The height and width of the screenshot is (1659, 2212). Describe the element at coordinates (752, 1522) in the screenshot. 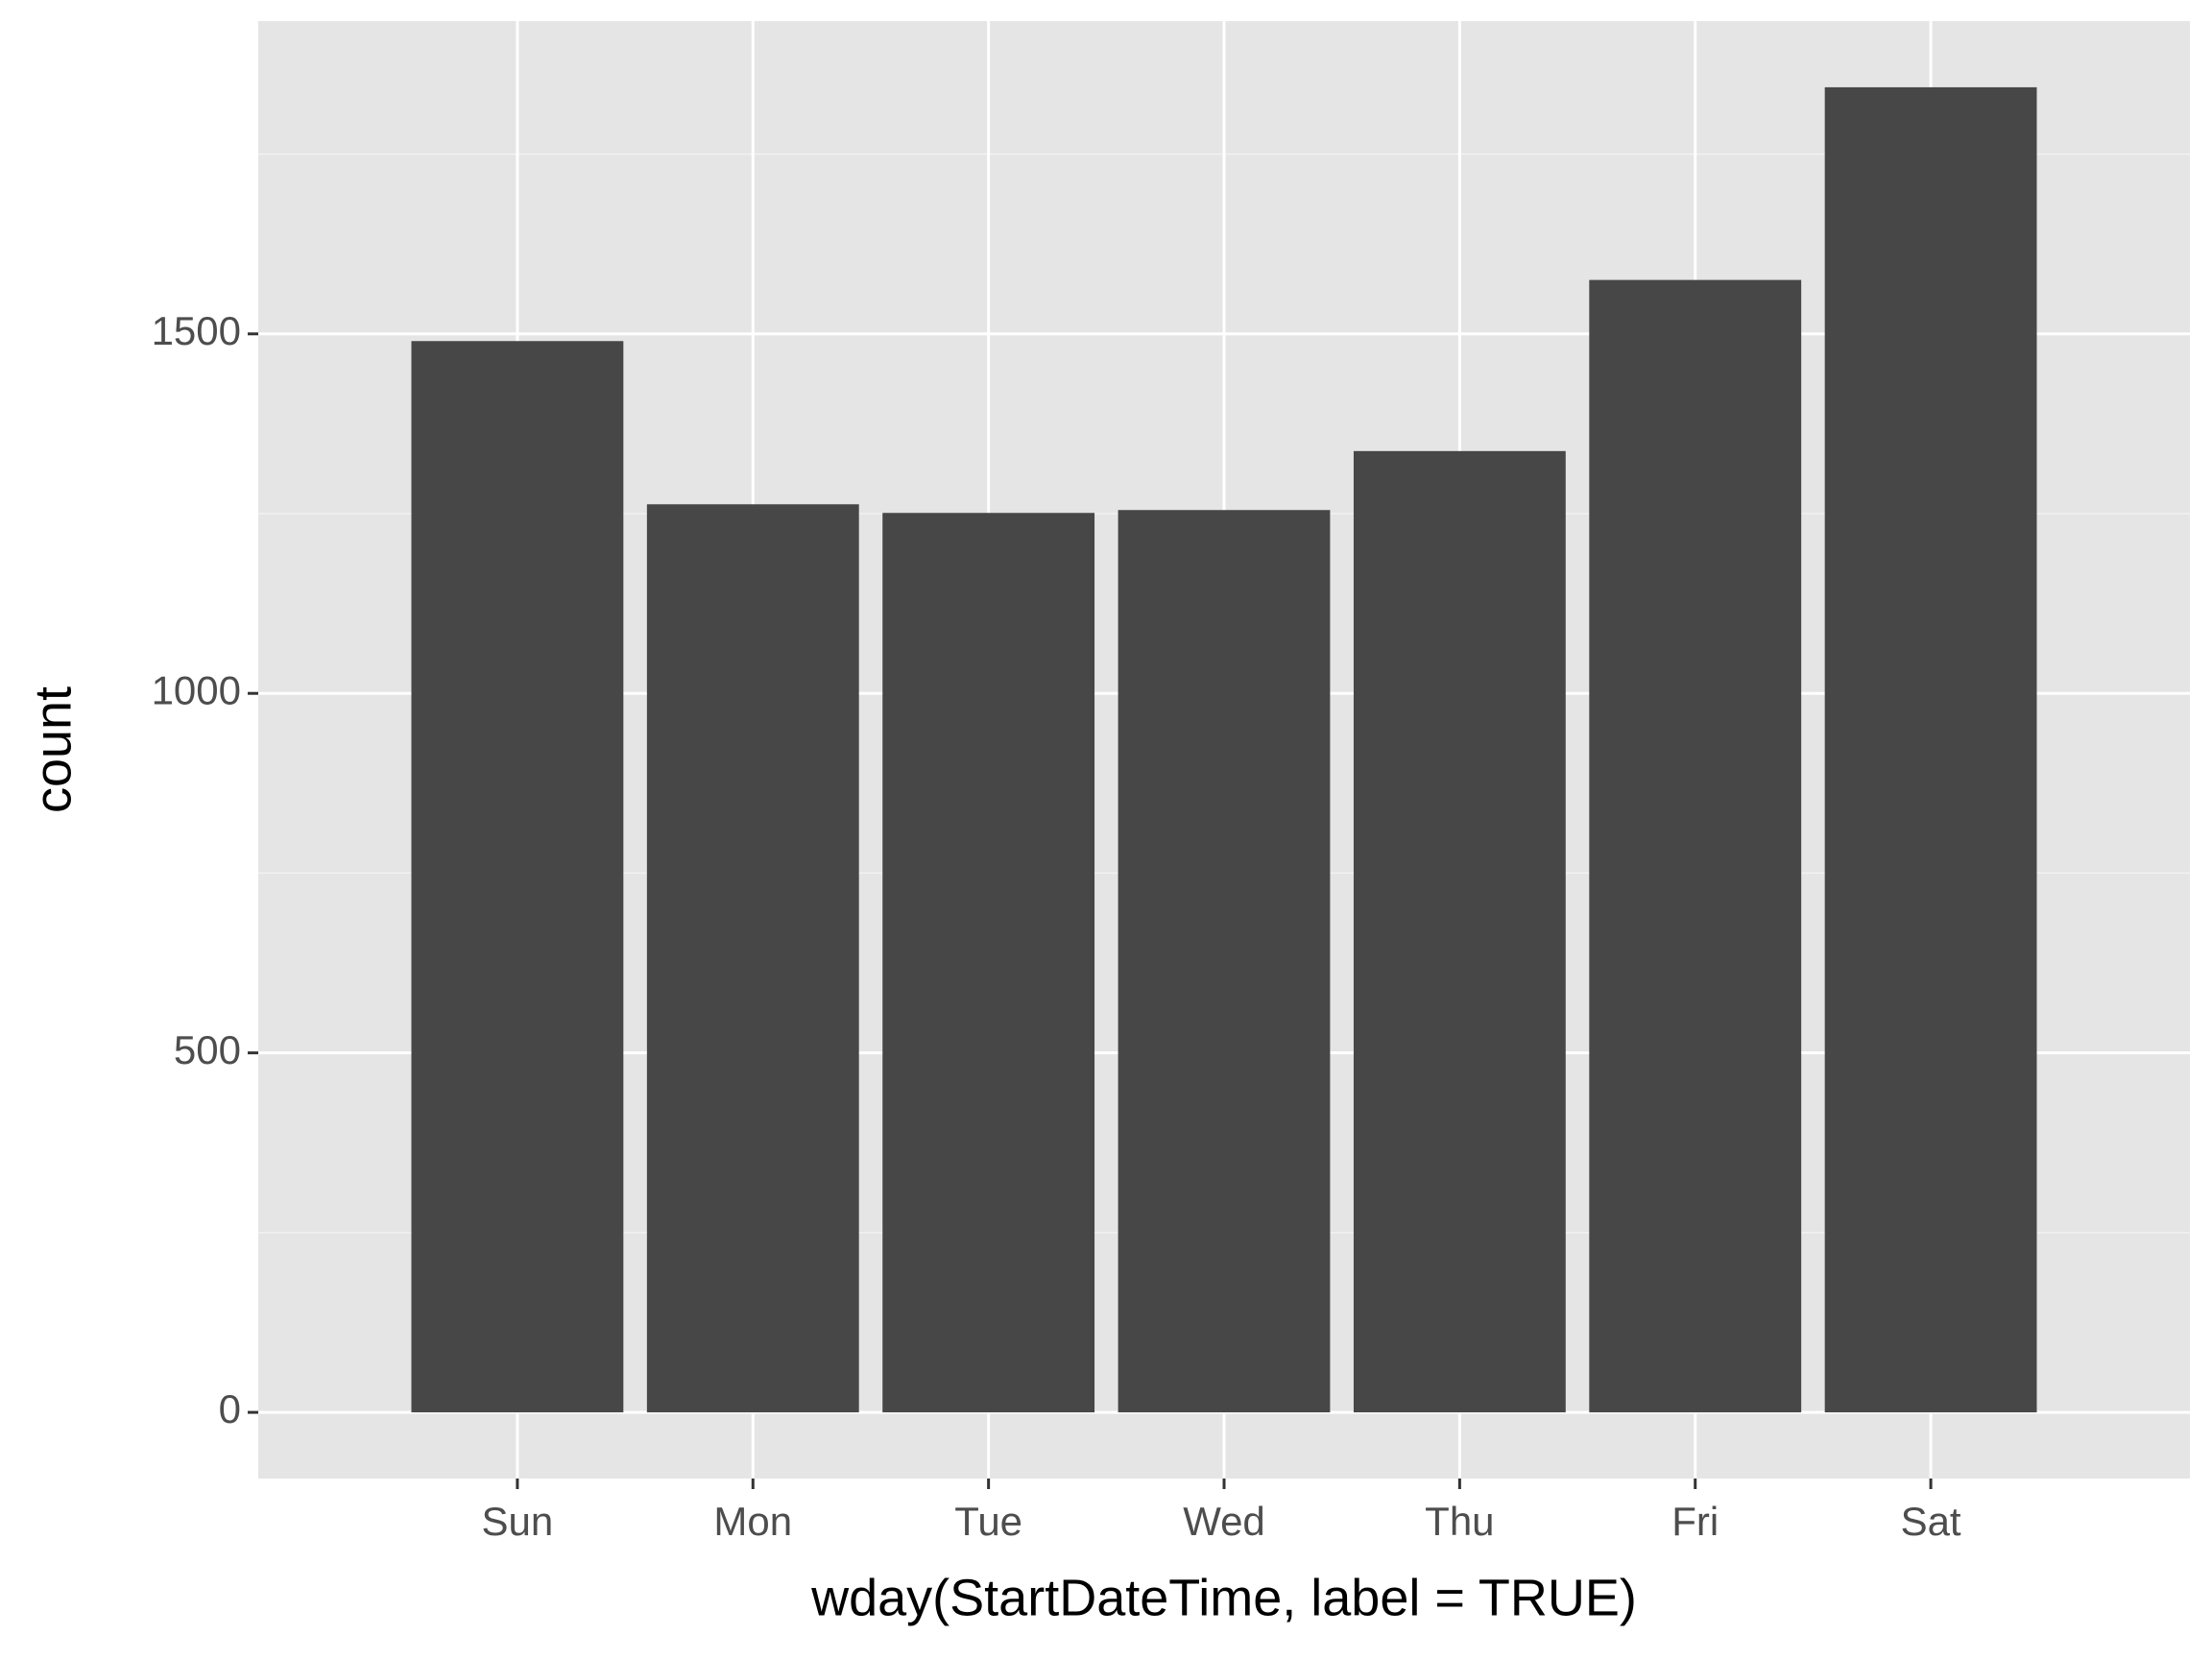

I see `x-tick-label: Mon` at that location.